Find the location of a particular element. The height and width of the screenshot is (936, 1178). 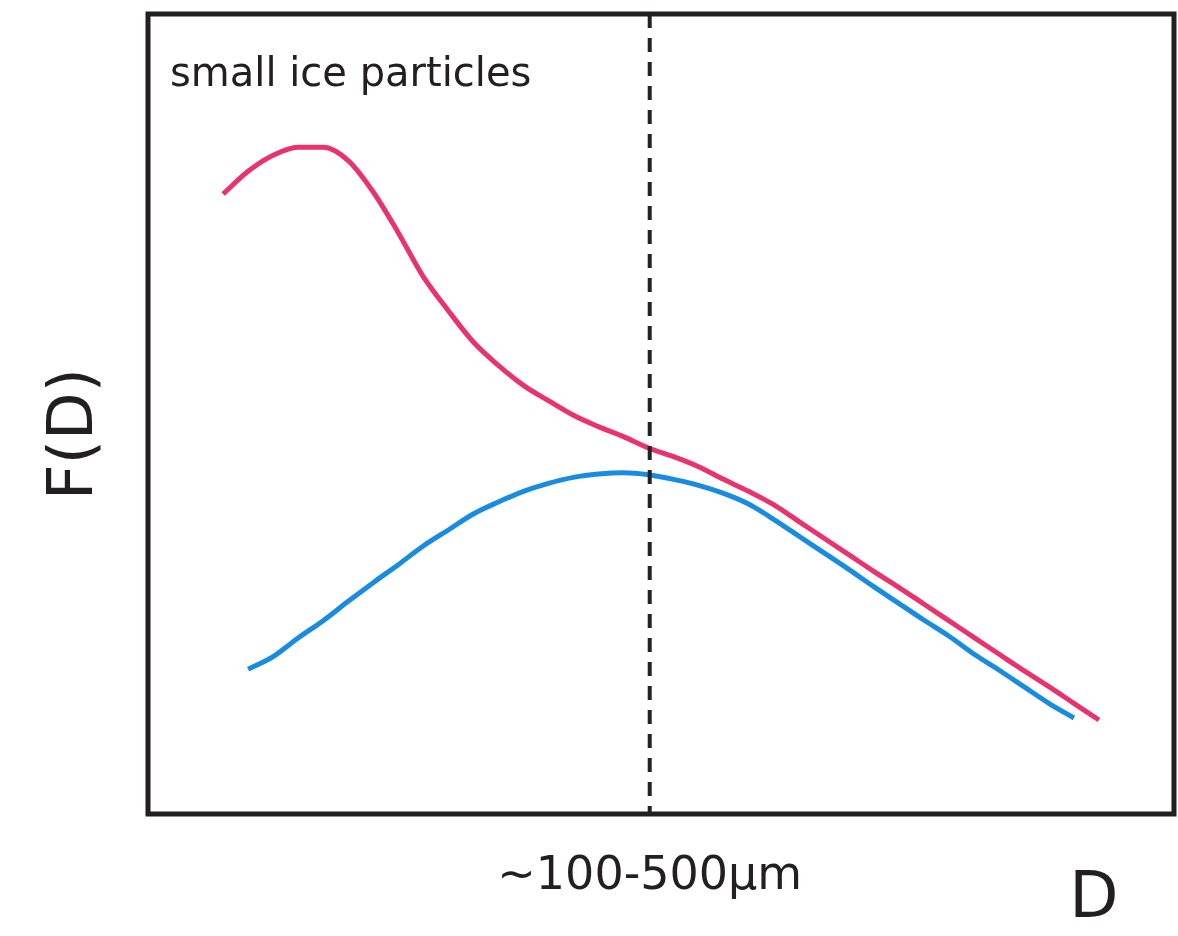

x-axis-title: D is located at coordinates (1094, 894).